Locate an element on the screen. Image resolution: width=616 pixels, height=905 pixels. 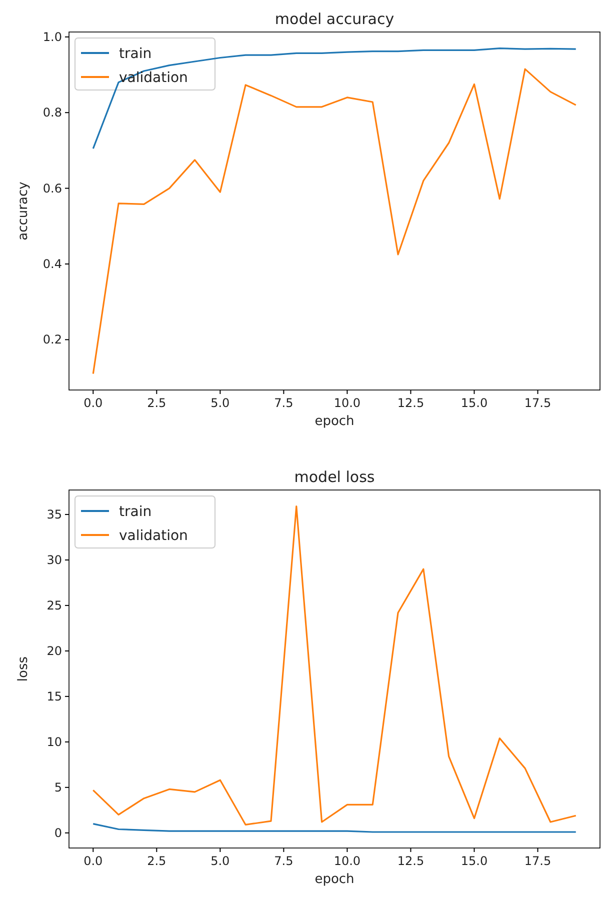
y-tick-label: 25 is located at coordinates (54, 605).